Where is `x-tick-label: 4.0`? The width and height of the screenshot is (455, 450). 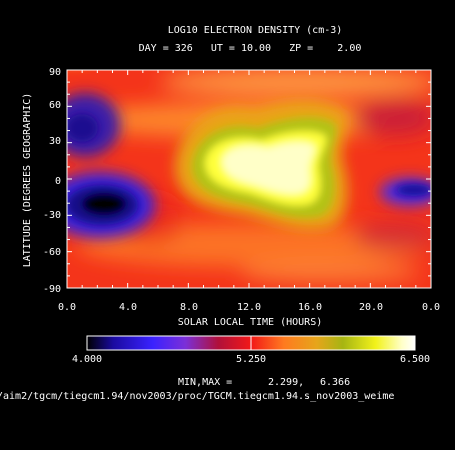 x-tick-label: 4.0 is located at coordinates (128, 307).